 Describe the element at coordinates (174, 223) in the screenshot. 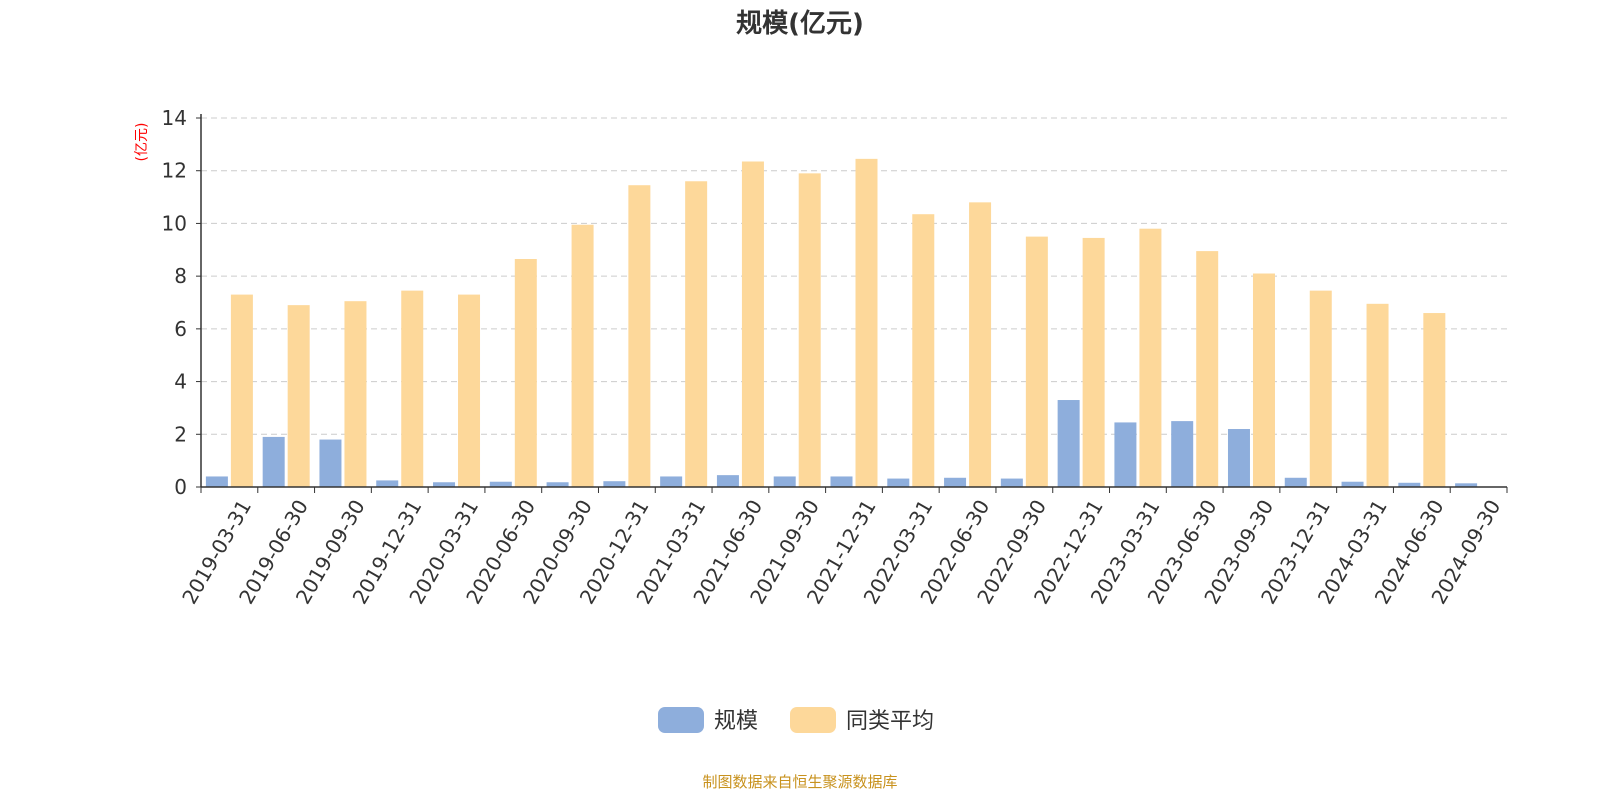

I see `y-tick-label: 10` at that location.